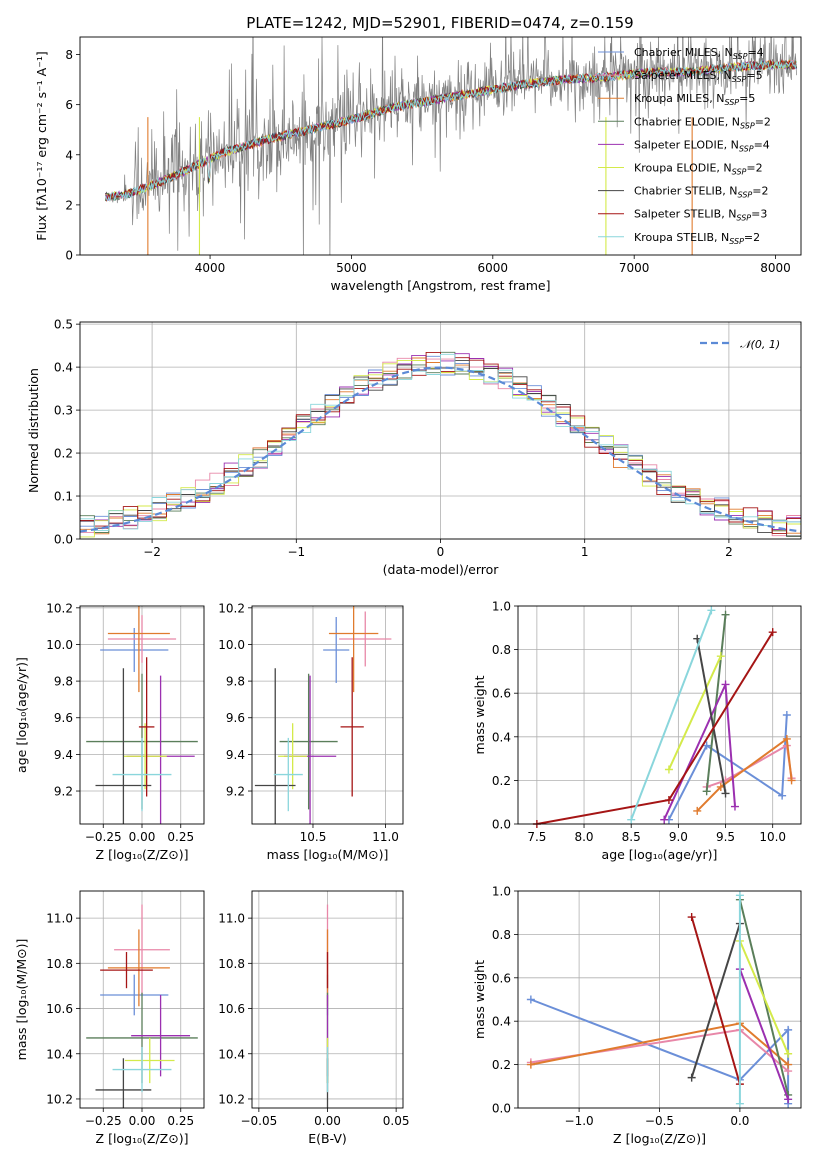  What do you see at coordinates (678, 837) in the screenshot?
I see `x-tick-label: 9.0` at bounding box center [678, 837].